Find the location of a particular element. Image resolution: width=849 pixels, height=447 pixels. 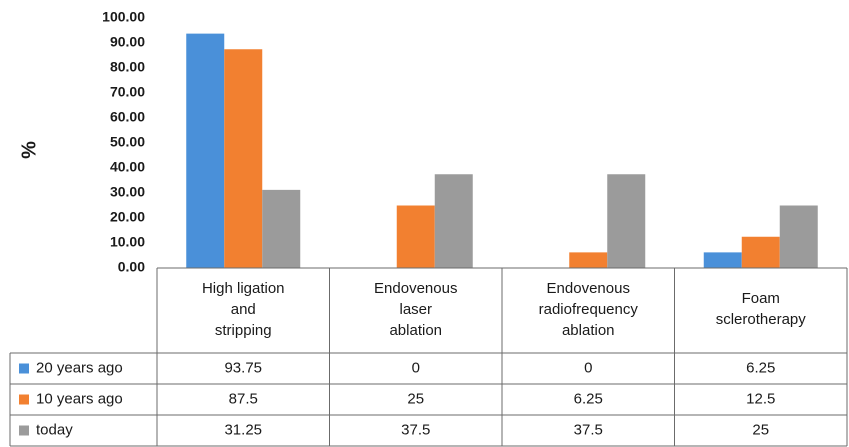

y-tick-label: 30.00 is located at coordinates (127, 192).